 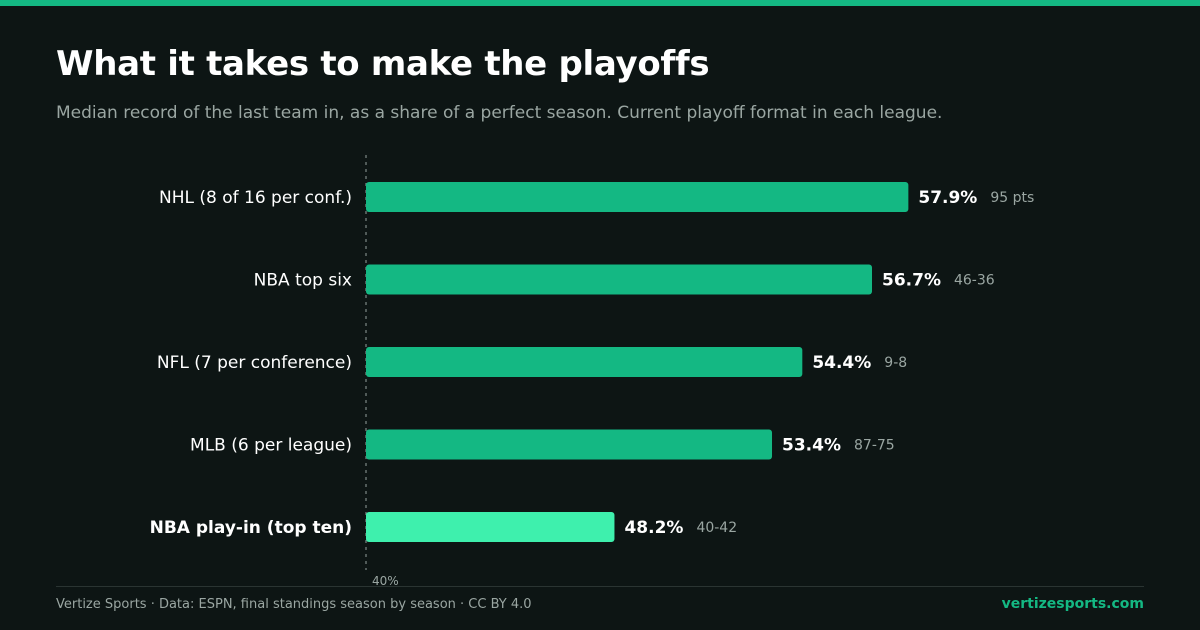 What do you see at coordinates (874, 446) in the screenshot?
I see `record-label: 87-75` at bounding box center [874, 446].